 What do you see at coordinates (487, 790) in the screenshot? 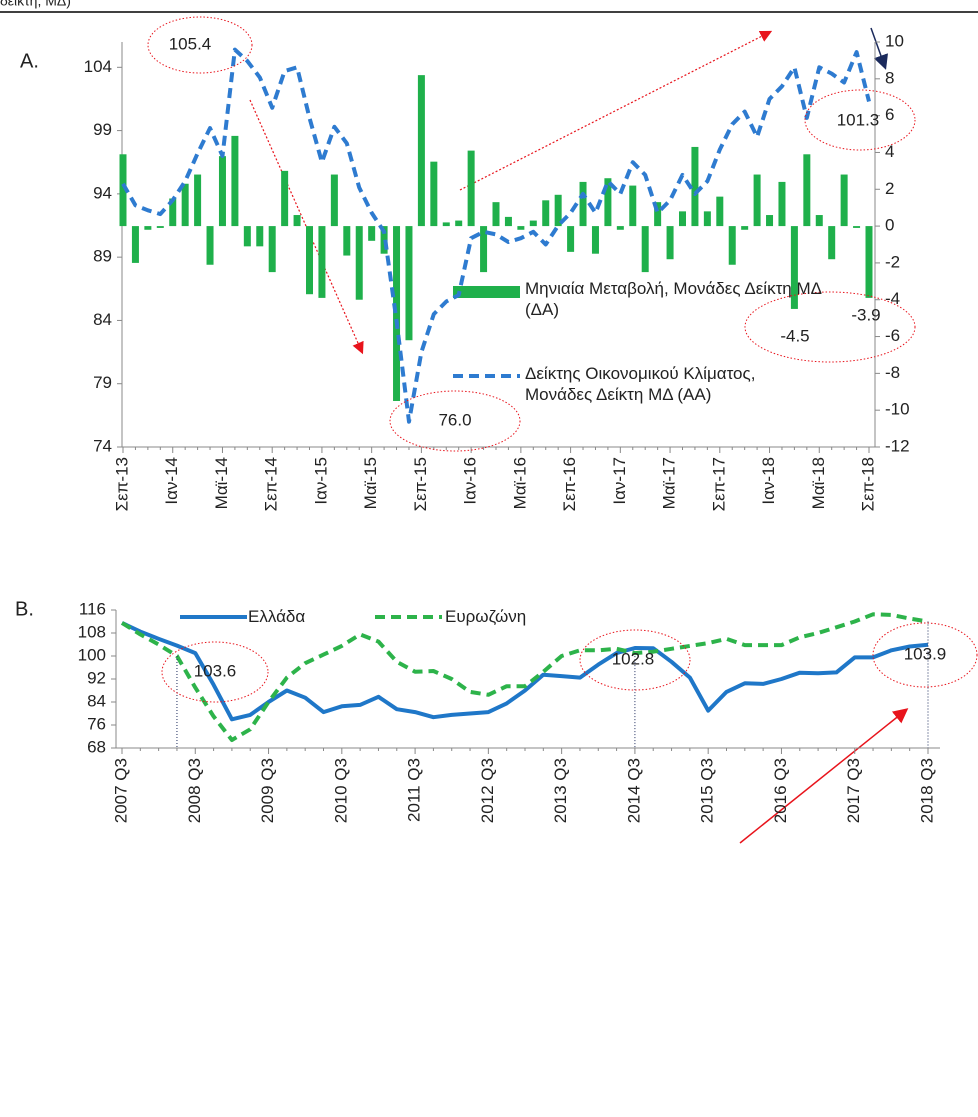
I see `x-tick-label: 2012 Q3` at bounding box center [487, 790].